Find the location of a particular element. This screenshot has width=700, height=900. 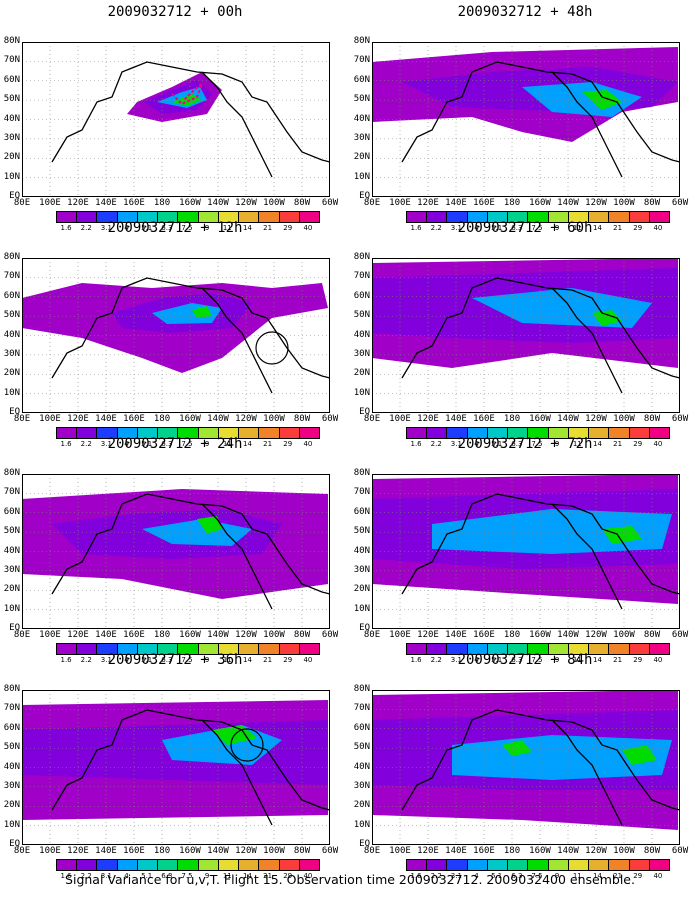

y-tick-label: 10N is located at coordinates (361, 608).